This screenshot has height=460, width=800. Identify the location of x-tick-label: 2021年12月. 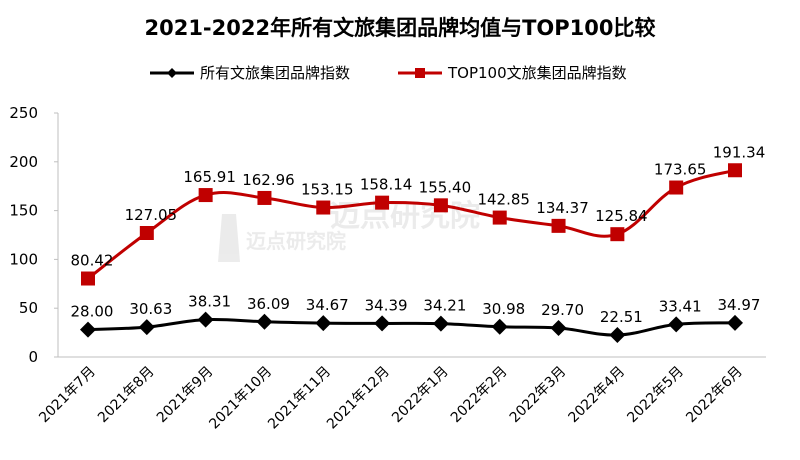
(358, 398).